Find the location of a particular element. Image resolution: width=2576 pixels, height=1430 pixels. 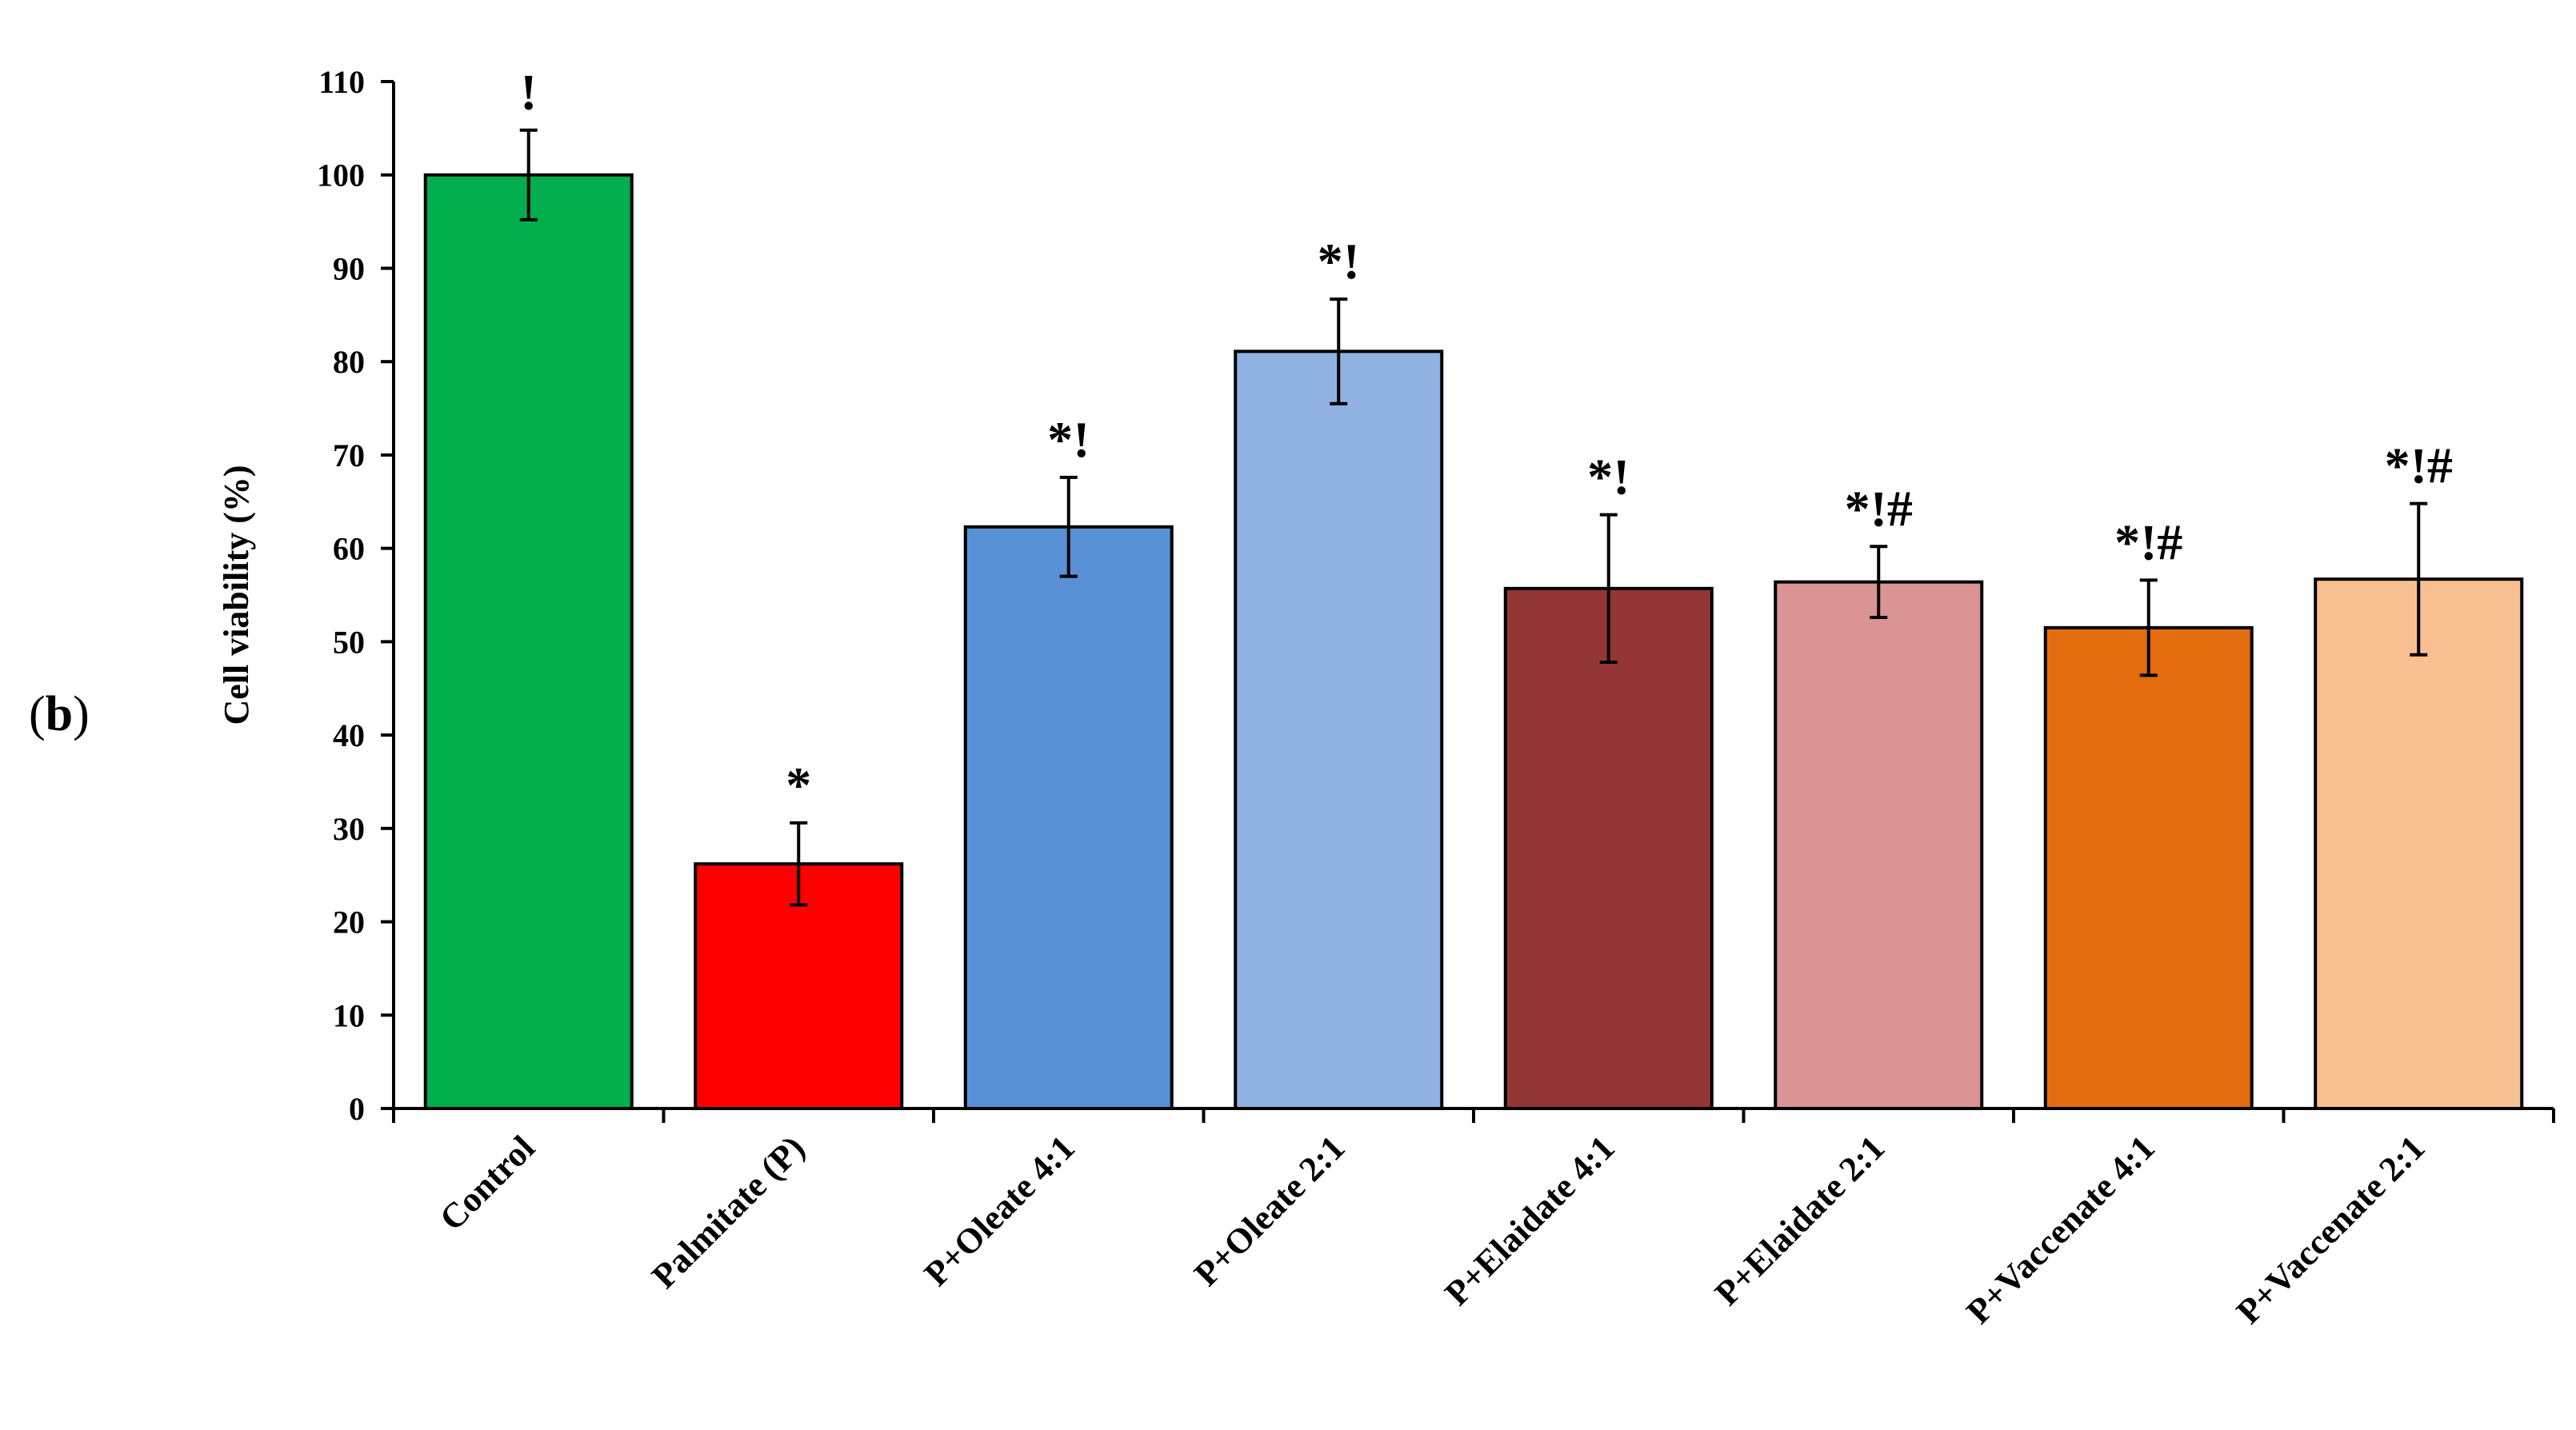

y-tick-label: 60 is located at coordinates (349, 549).